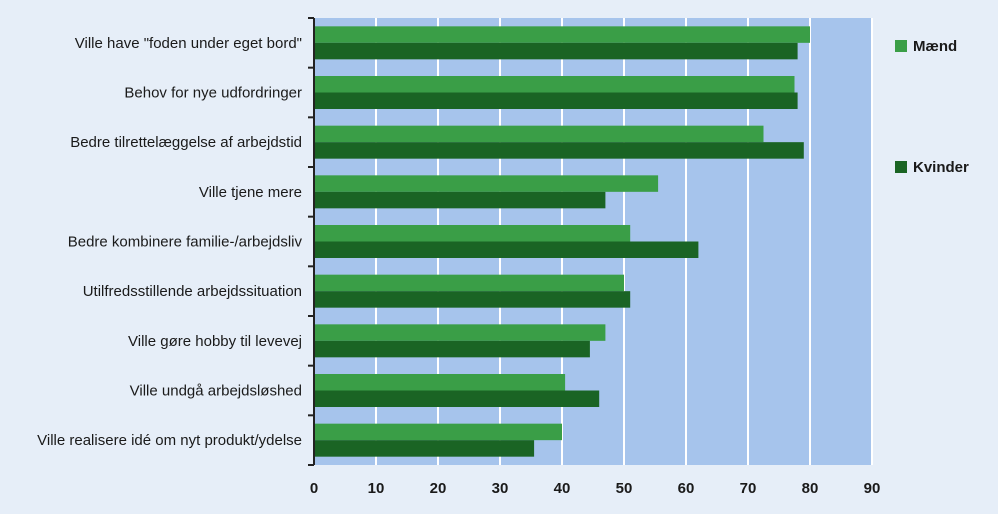 Image resolution: width=998 pixels, height=514 pixels. Describe the element at coordinates (215, 341) in the screenshot. I see `category-label: Ville gøre hobby til levevej` at that location.